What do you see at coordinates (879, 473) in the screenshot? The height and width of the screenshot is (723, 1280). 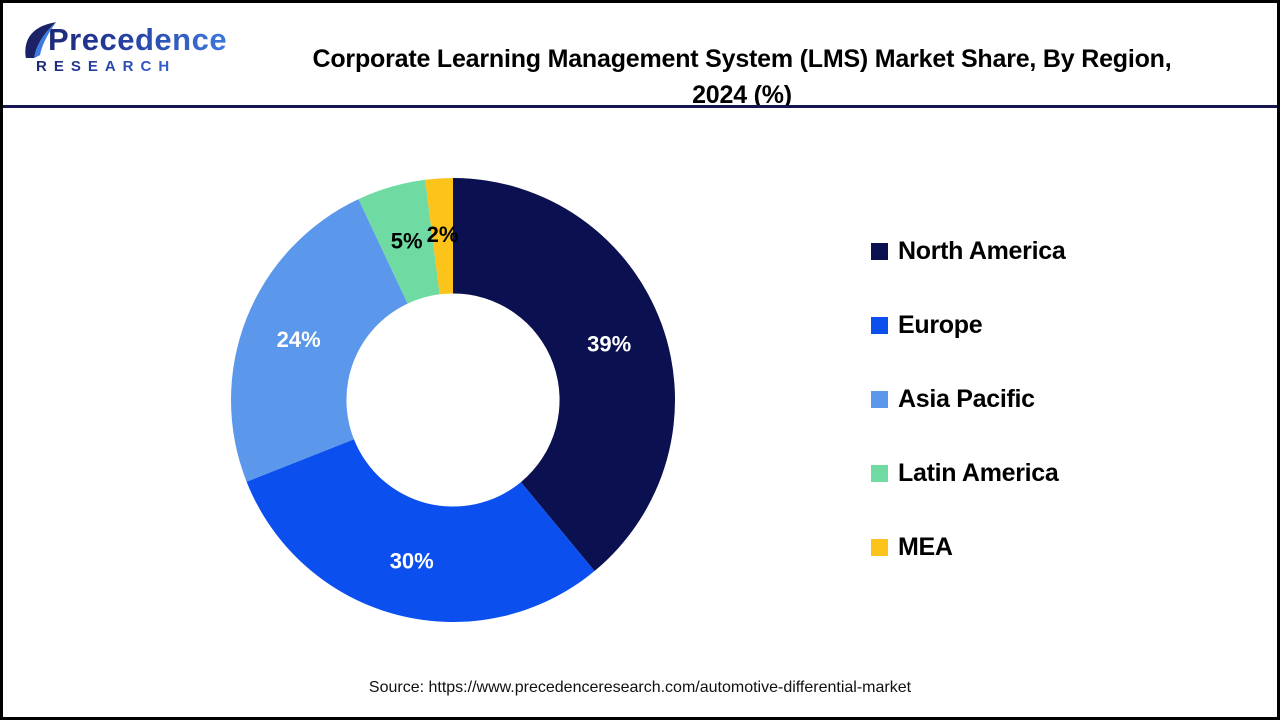 I see `legend-swatch-latin-america` at bounding box center [879, 473].